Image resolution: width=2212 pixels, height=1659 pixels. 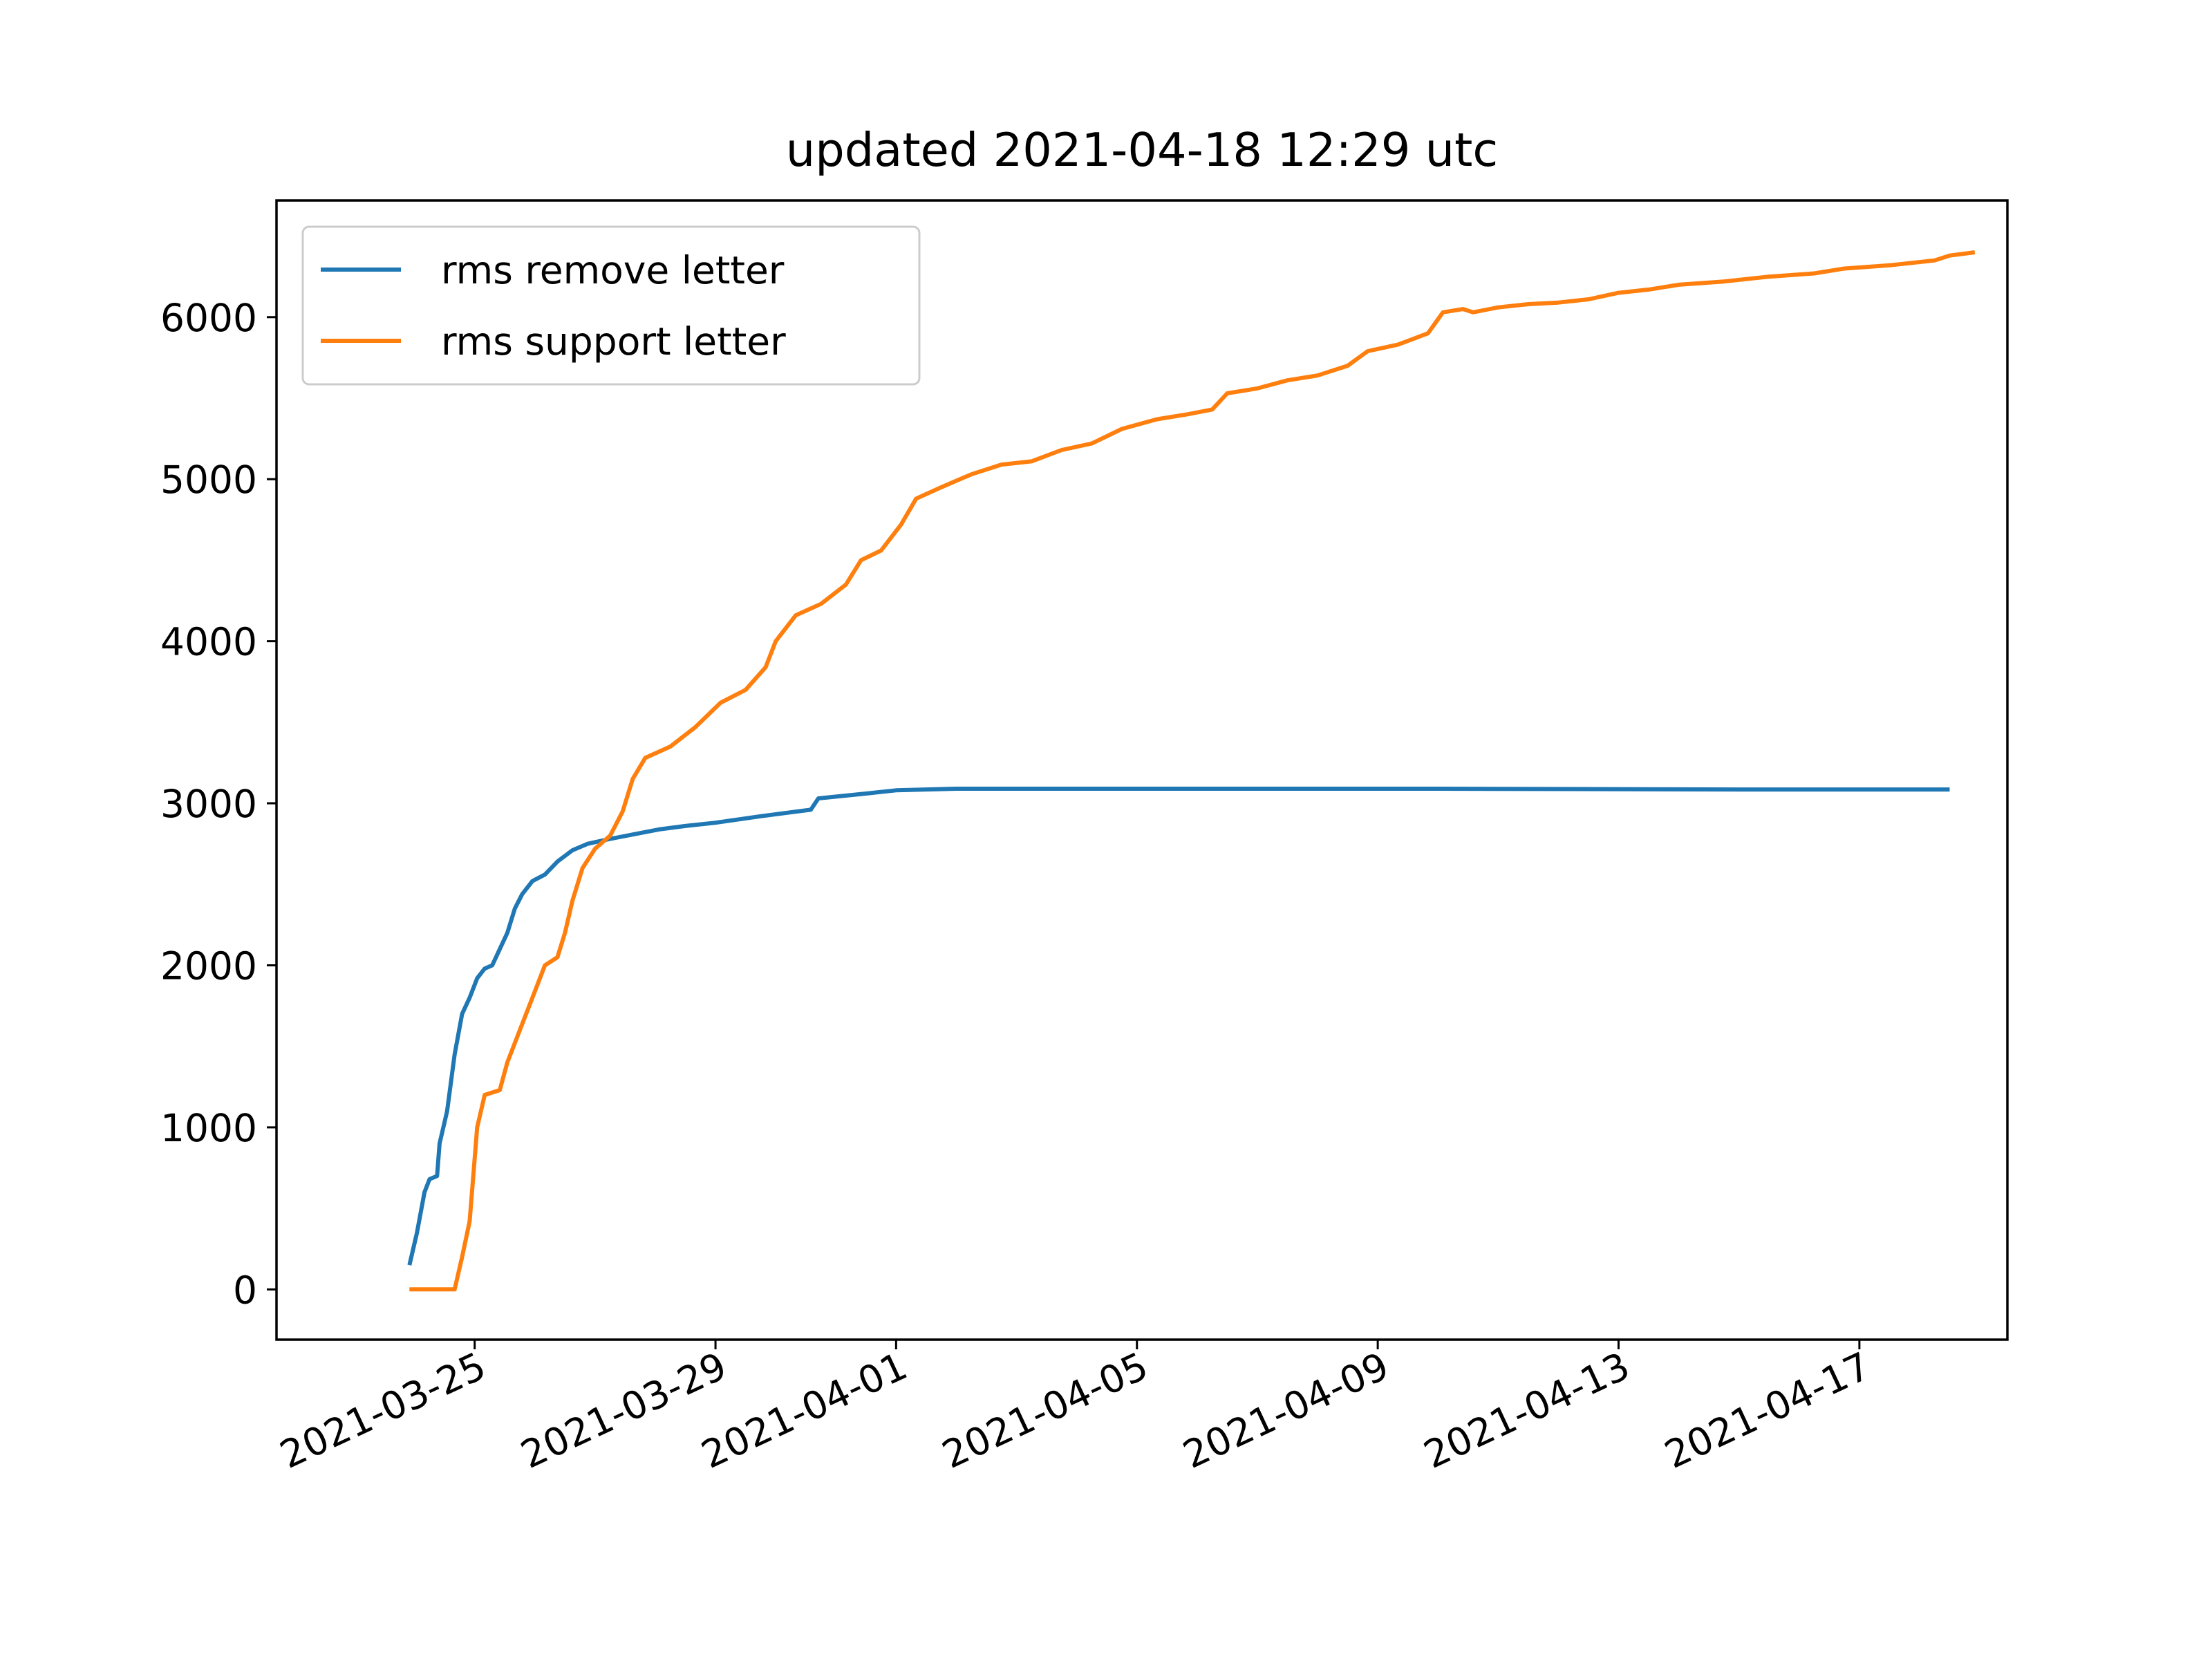 What do you see at coordinates (611, 306) in the screenshot?
I see `legend-box` at bounding box center [611, 306].